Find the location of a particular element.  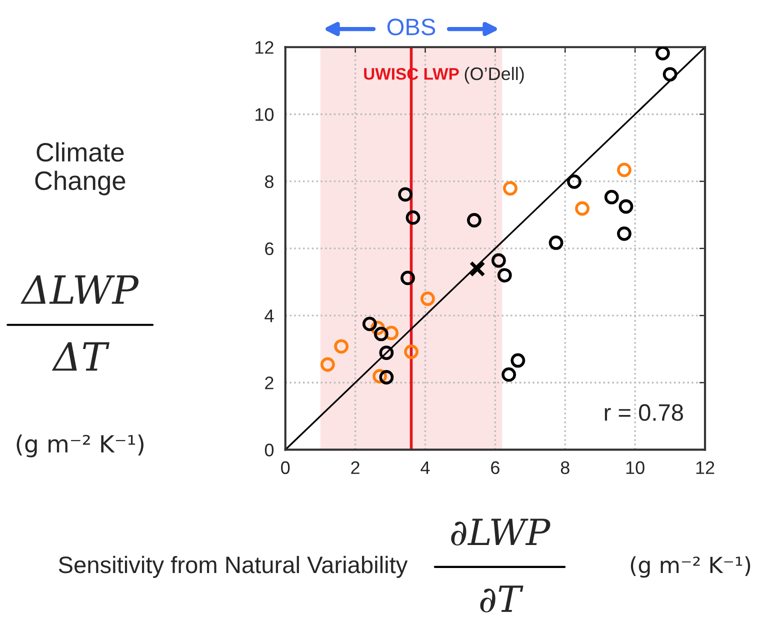

x-axis-title: Sensitivity from Natural Variability is located at coordinates (233, 567).